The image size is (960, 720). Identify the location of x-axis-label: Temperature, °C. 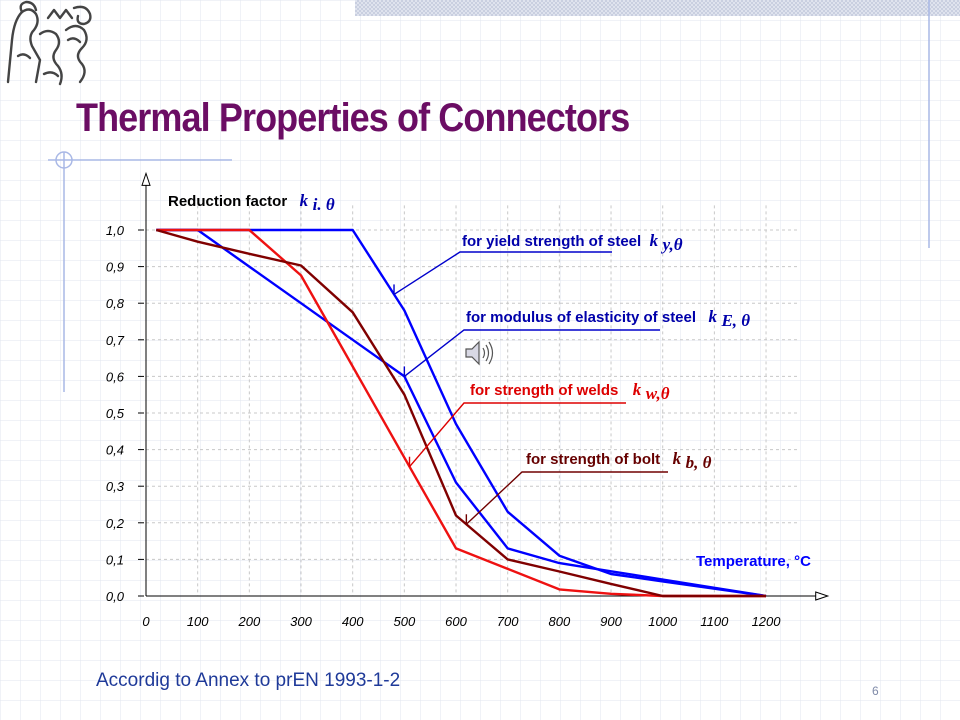
(753, 561).